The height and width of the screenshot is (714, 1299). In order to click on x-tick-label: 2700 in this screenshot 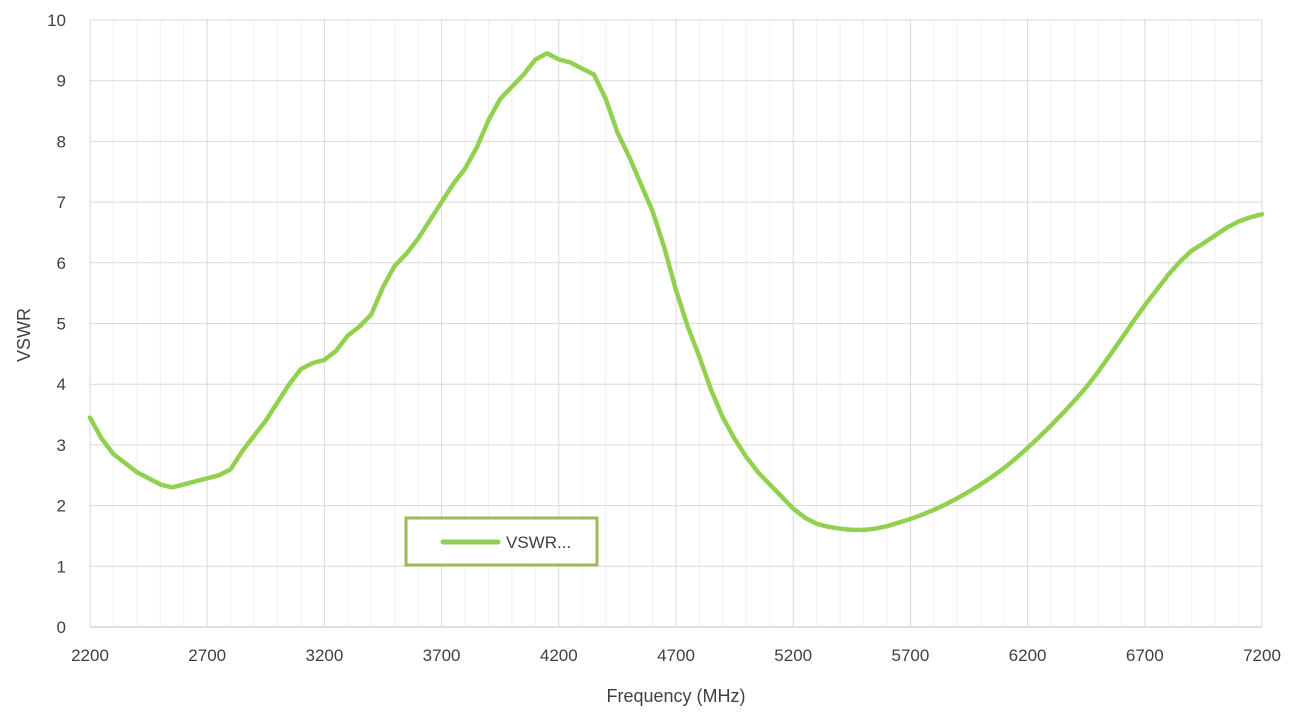, I will do `click(207, 655)`.